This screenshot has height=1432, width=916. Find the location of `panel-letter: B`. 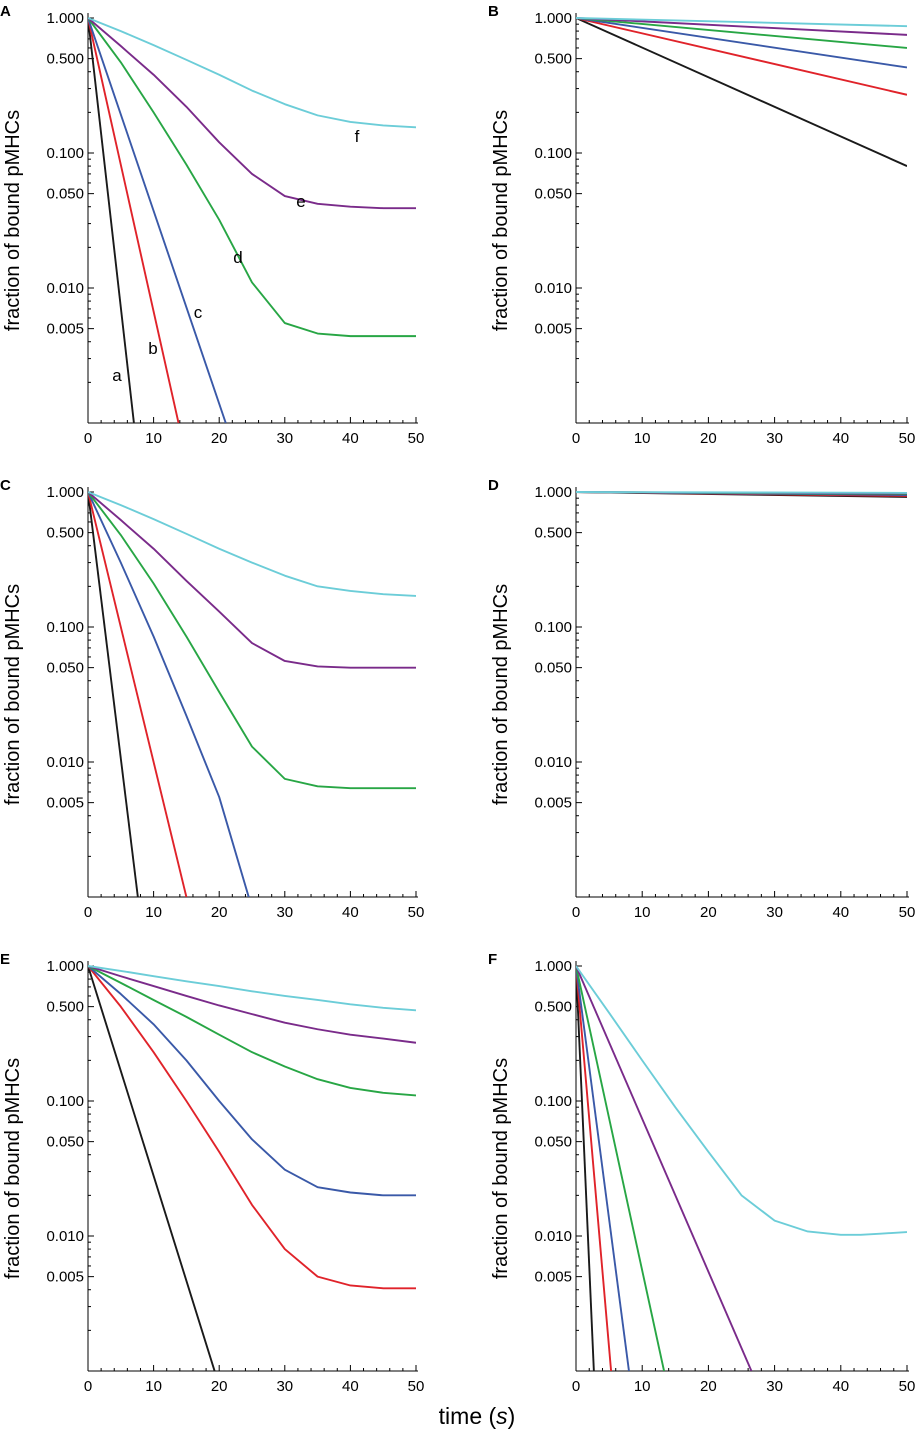

panel-letter: B is located at coordinates (493, 11).